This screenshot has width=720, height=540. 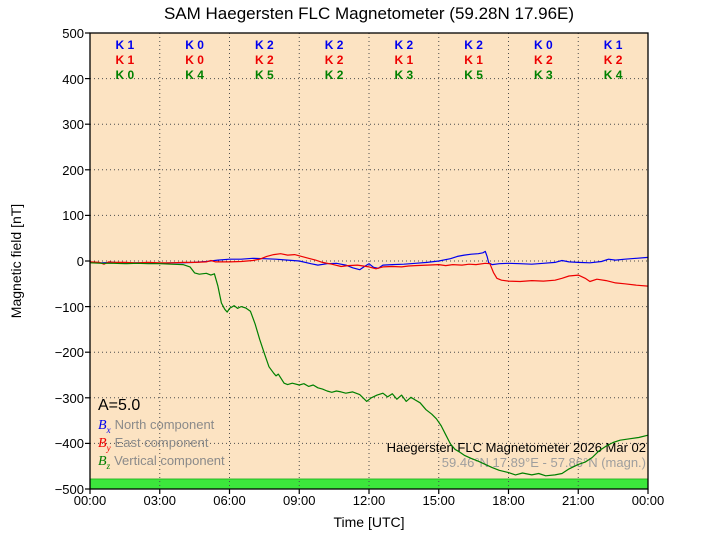 I want to click on k-index-value-bx-6: K 0, so click(x=543, y=45).